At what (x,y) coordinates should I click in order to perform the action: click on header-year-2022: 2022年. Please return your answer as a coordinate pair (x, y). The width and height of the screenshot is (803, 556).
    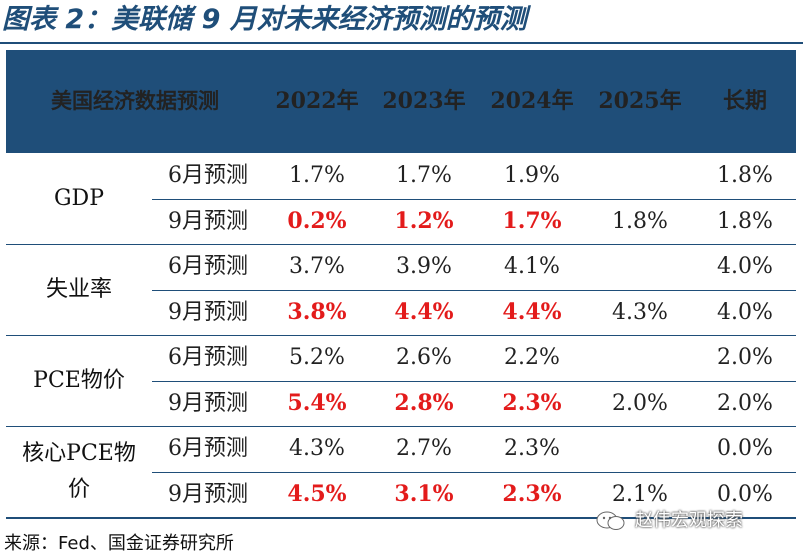
    Looking at the image, I should click on (317, 101).